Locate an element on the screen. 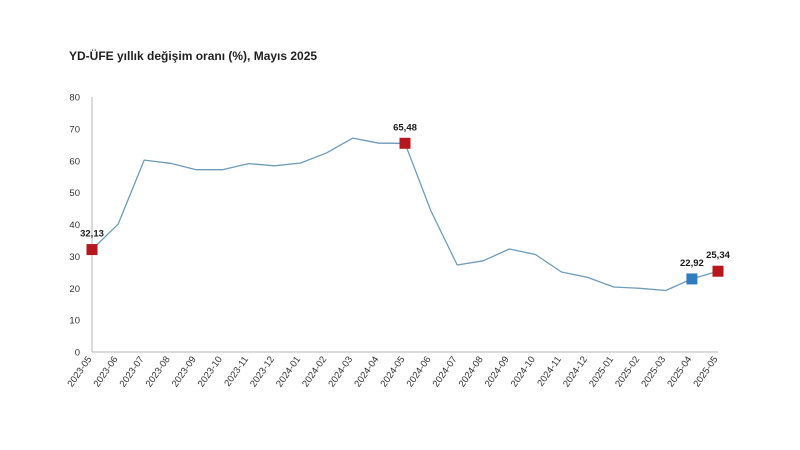 This screenshot has width=800, height=450. y-tick-labels: 0 10 20 30 40 50 60 70 80 is located at coordinates (74, 226).